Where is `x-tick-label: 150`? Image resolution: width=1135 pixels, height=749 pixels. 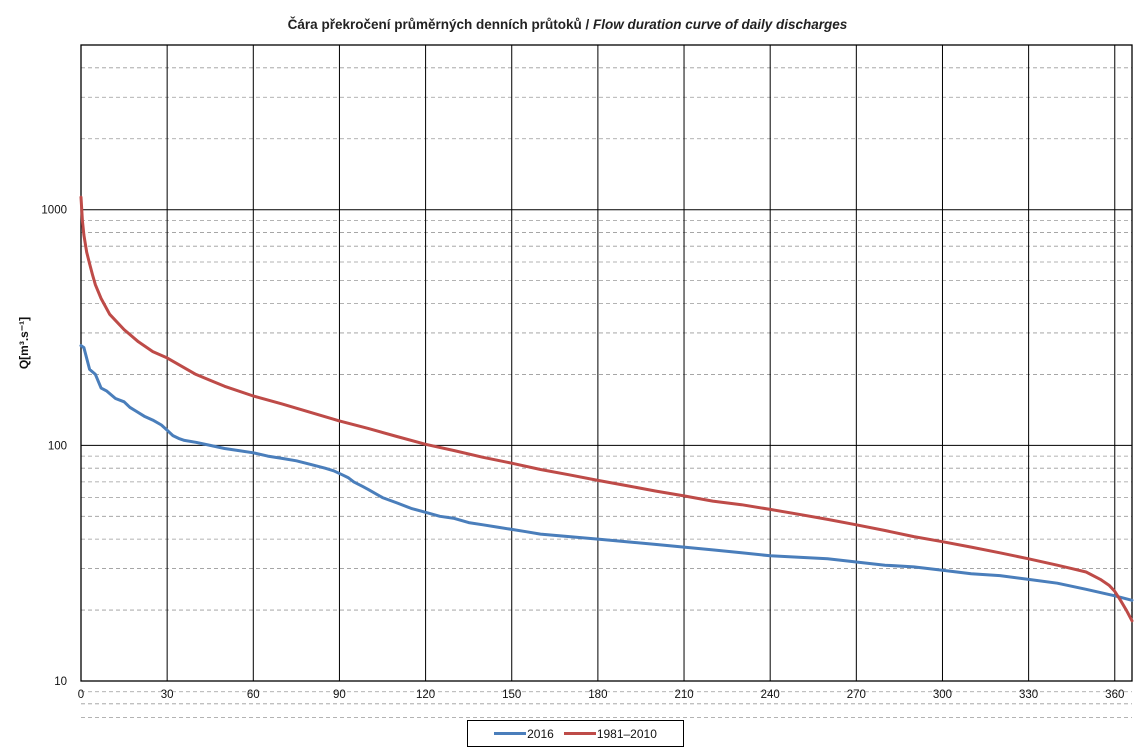 x-tick-label: 150 is located at coordinates (511, 695).